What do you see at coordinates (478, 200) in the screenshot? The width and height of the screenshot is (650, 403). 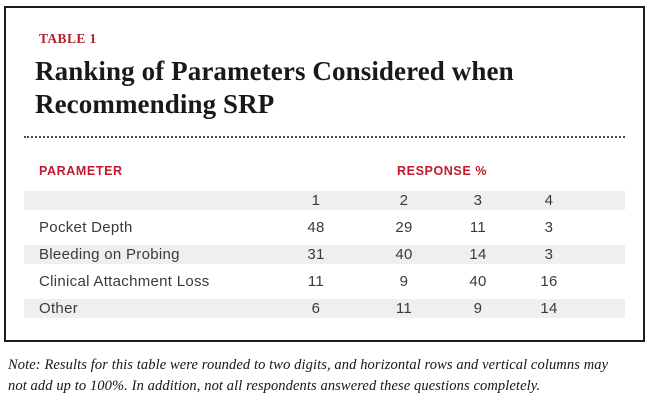 I see `rank-header-3: 3` at bounding box center [478, 200].